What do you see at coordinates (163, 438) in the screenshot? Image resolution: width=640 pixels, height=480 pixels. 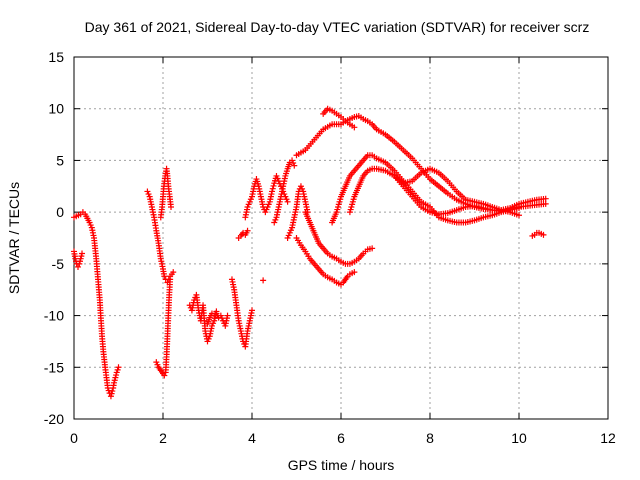 I see `x-tick-label: 2` at bounding box center [163, 438].